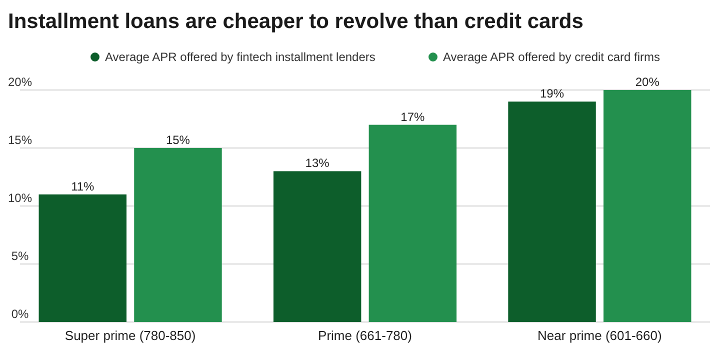  What do you see at coordinates (413, 117) in the screenshot?
I see `data-label: 17%` at bounding box center [413, 117].